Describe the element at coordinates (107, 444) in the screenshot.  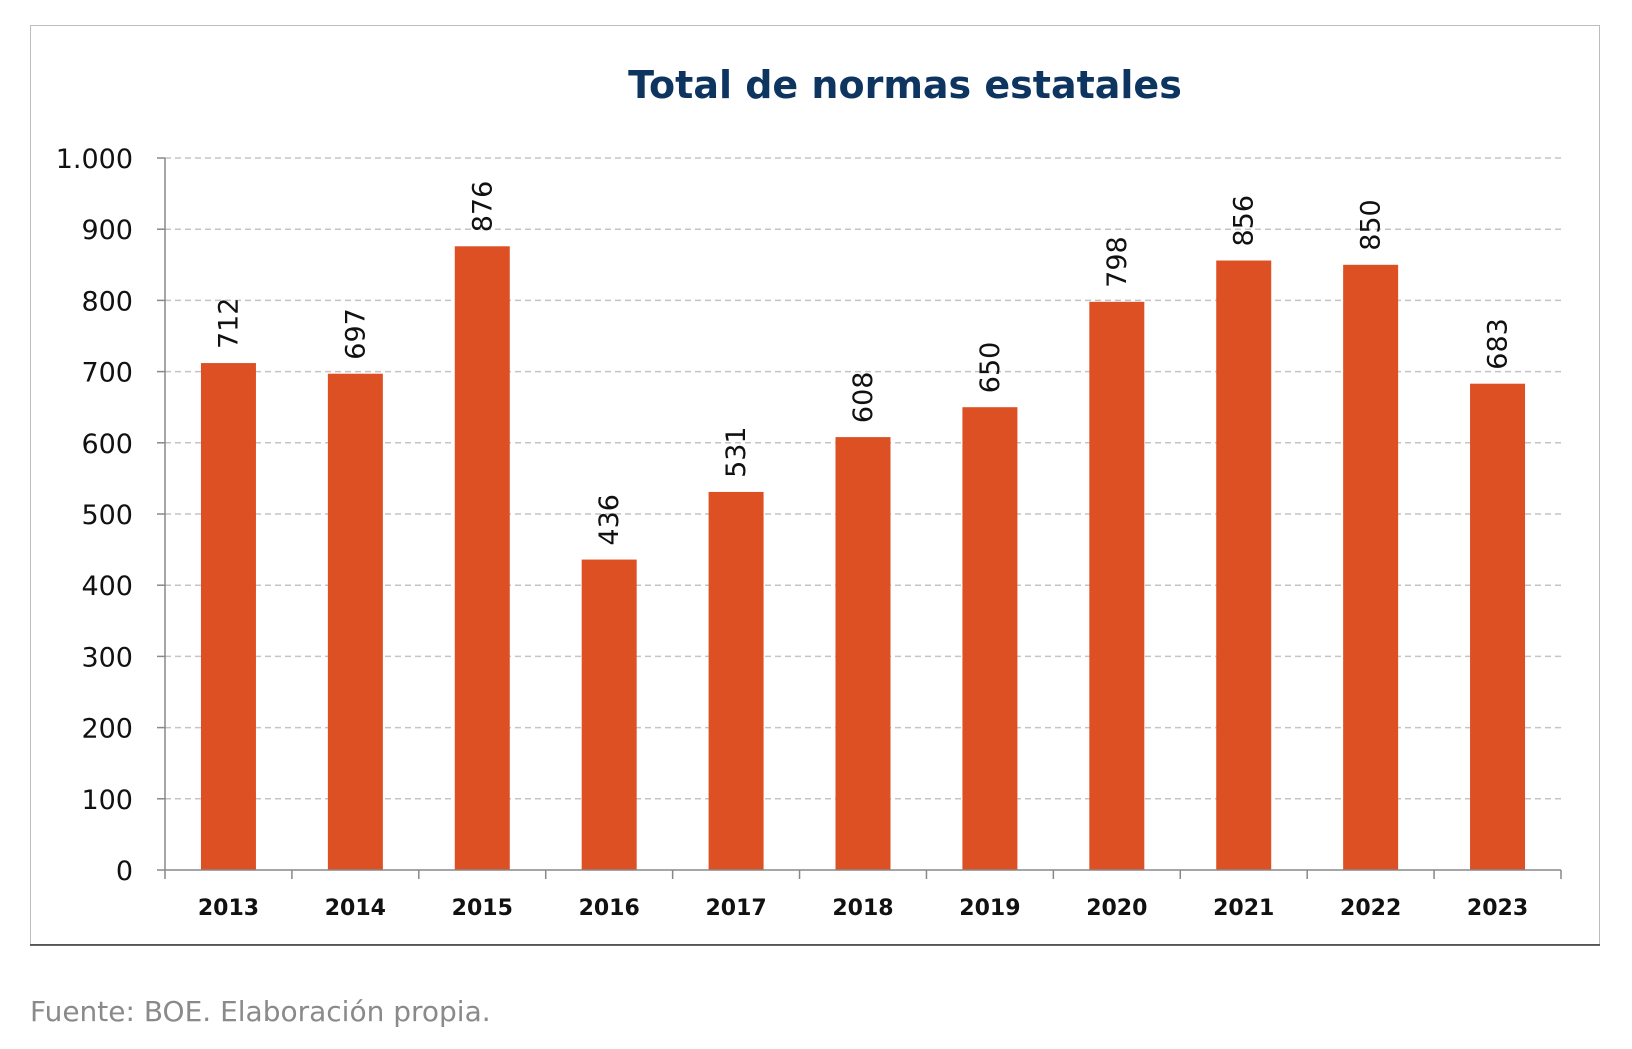
I see `y-tick-label: 600` at that location.